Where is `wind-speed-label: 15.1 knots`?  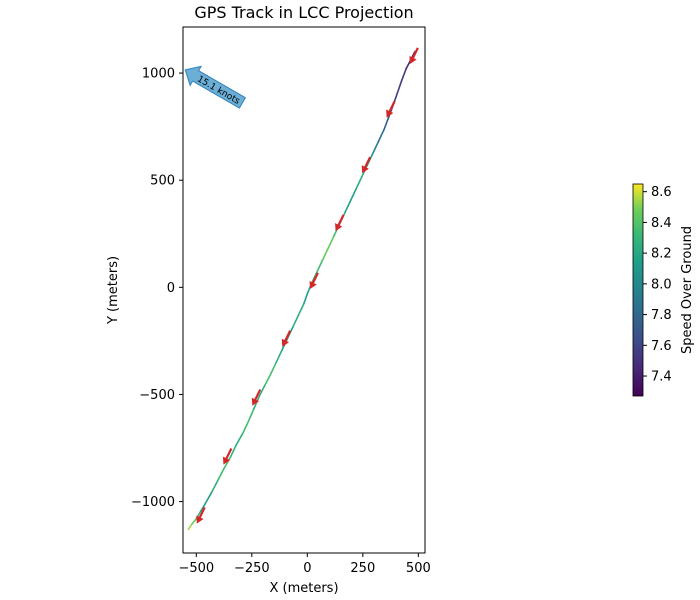
wind-speed-label: 15.1 knots is located at coordinates (218, 90).